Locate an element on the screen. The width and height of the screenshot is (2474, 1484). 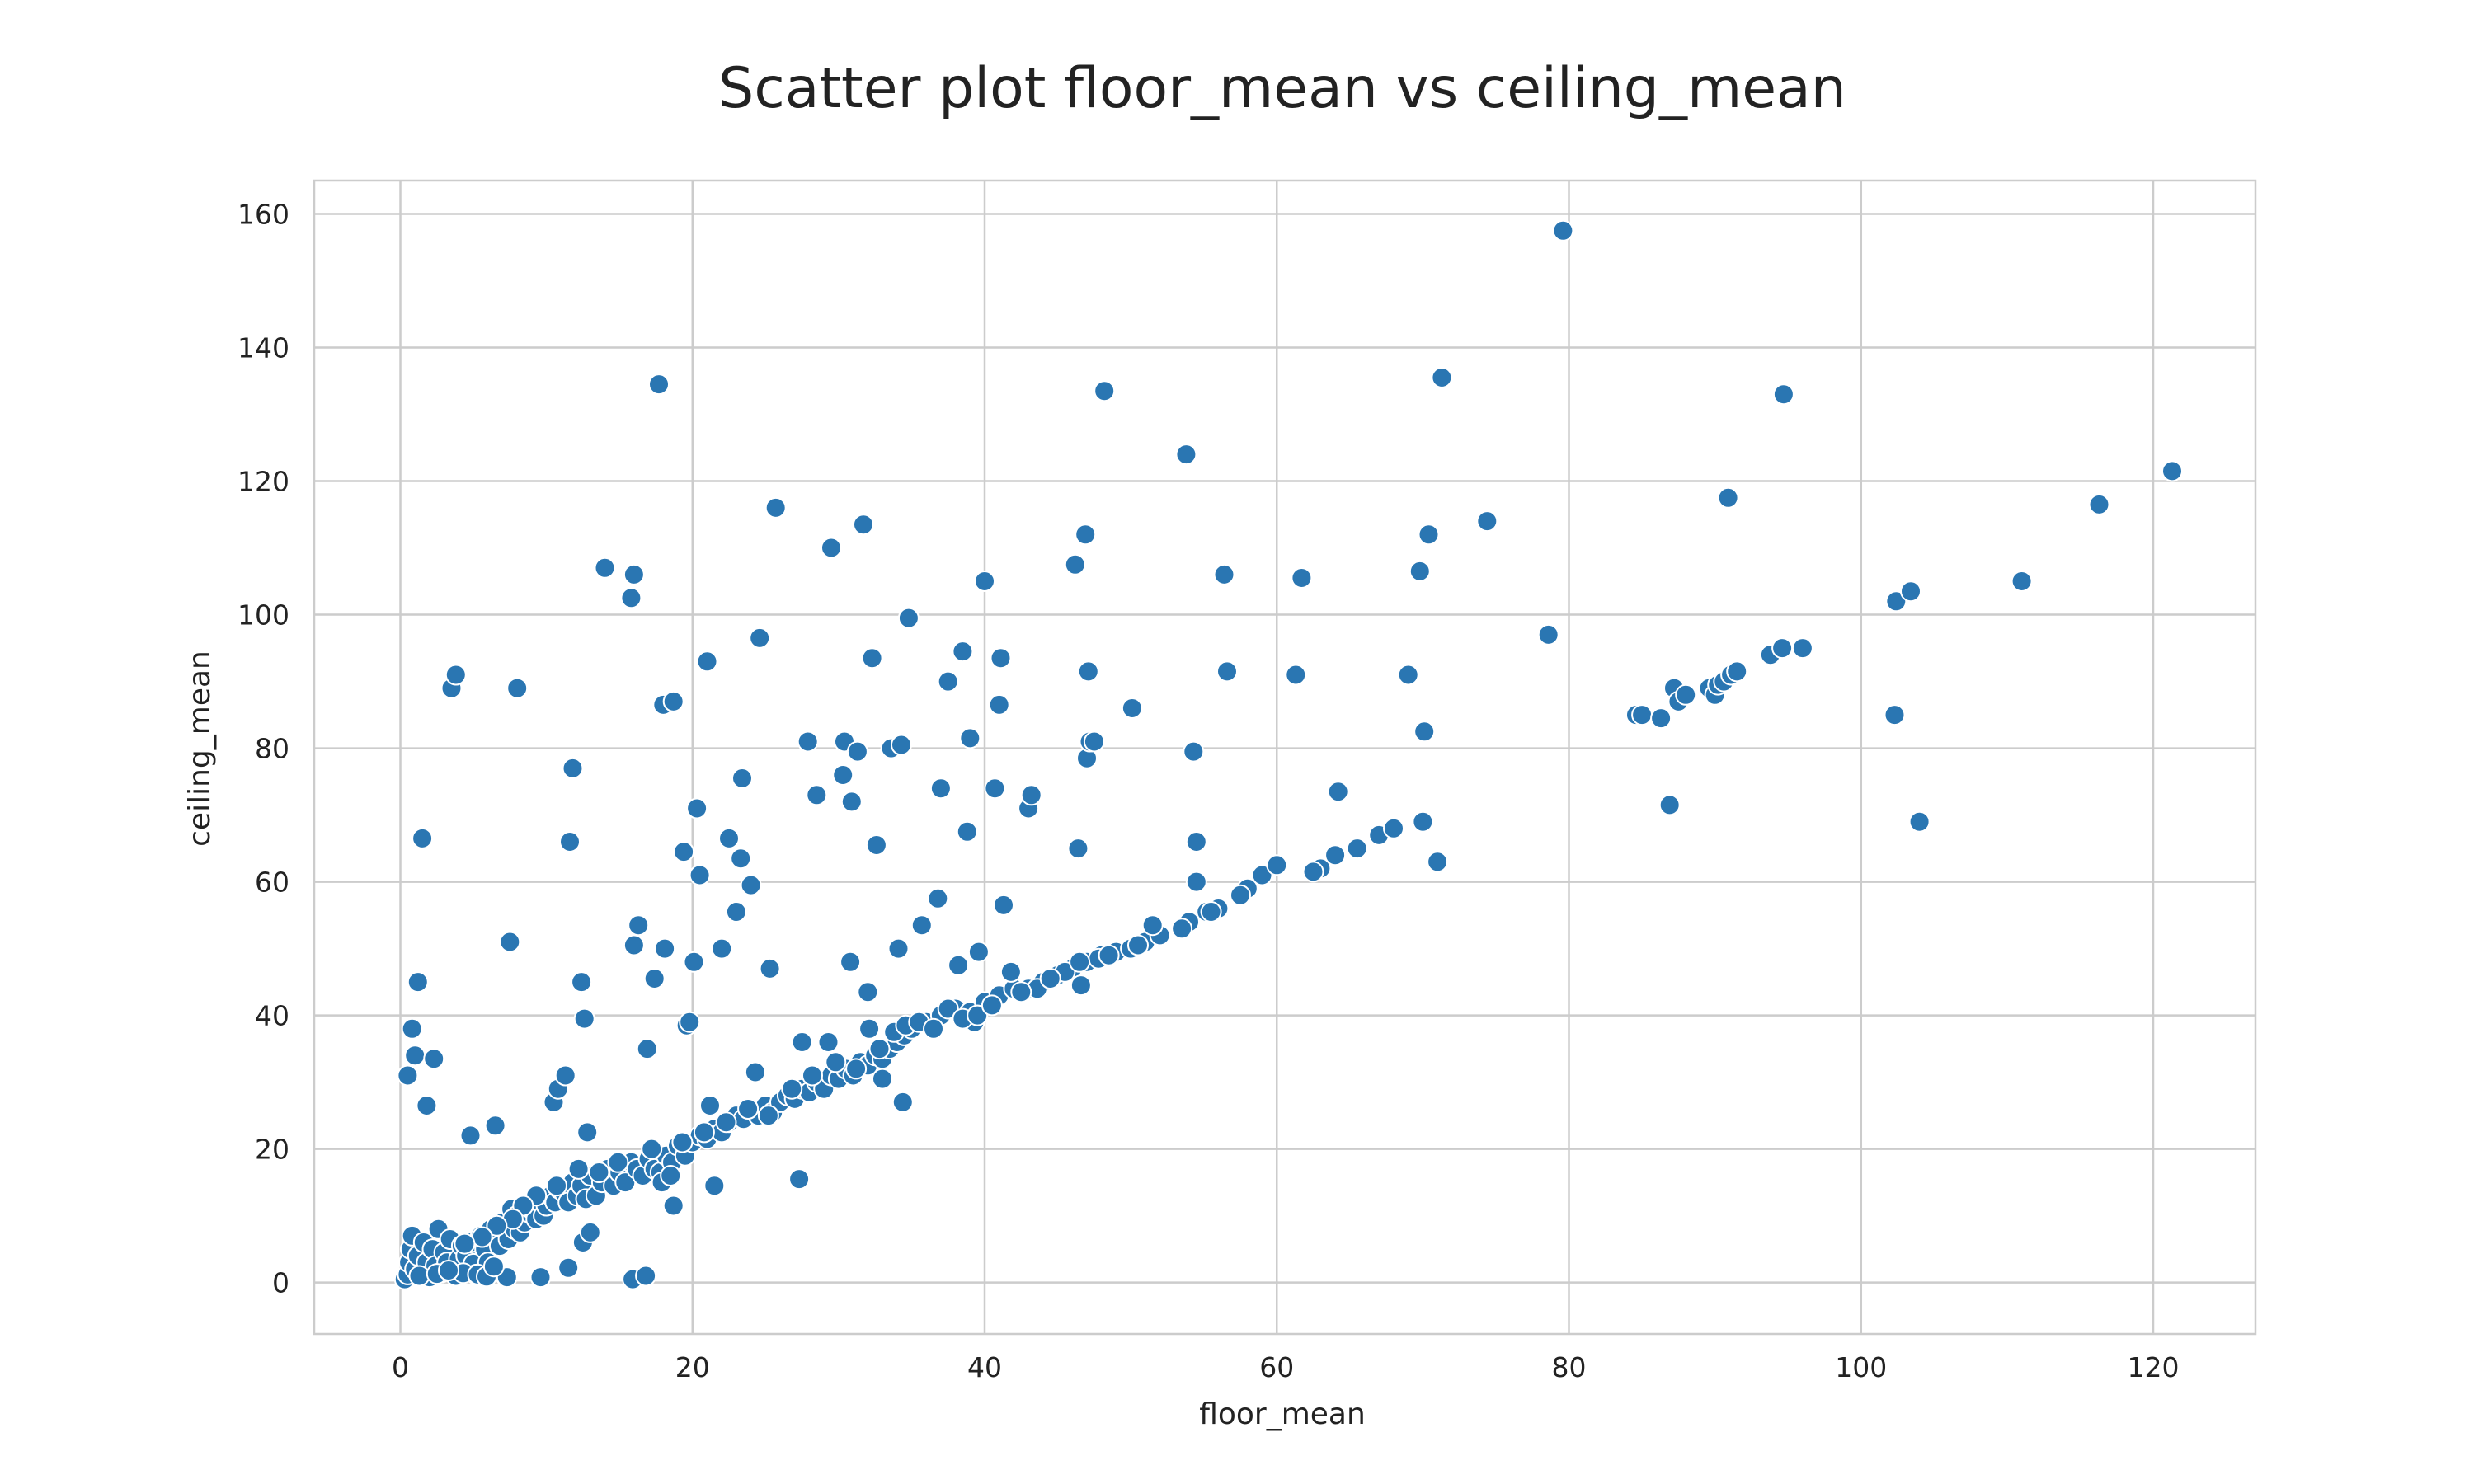
y-tick-label: 0 is located at coordinates (280, 1283).